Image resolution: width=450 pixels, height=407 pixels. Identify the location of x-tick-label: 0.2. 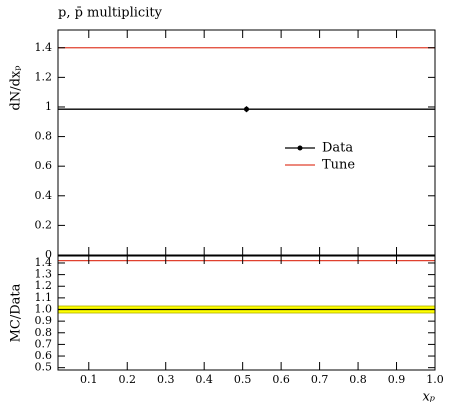
(127, 379).